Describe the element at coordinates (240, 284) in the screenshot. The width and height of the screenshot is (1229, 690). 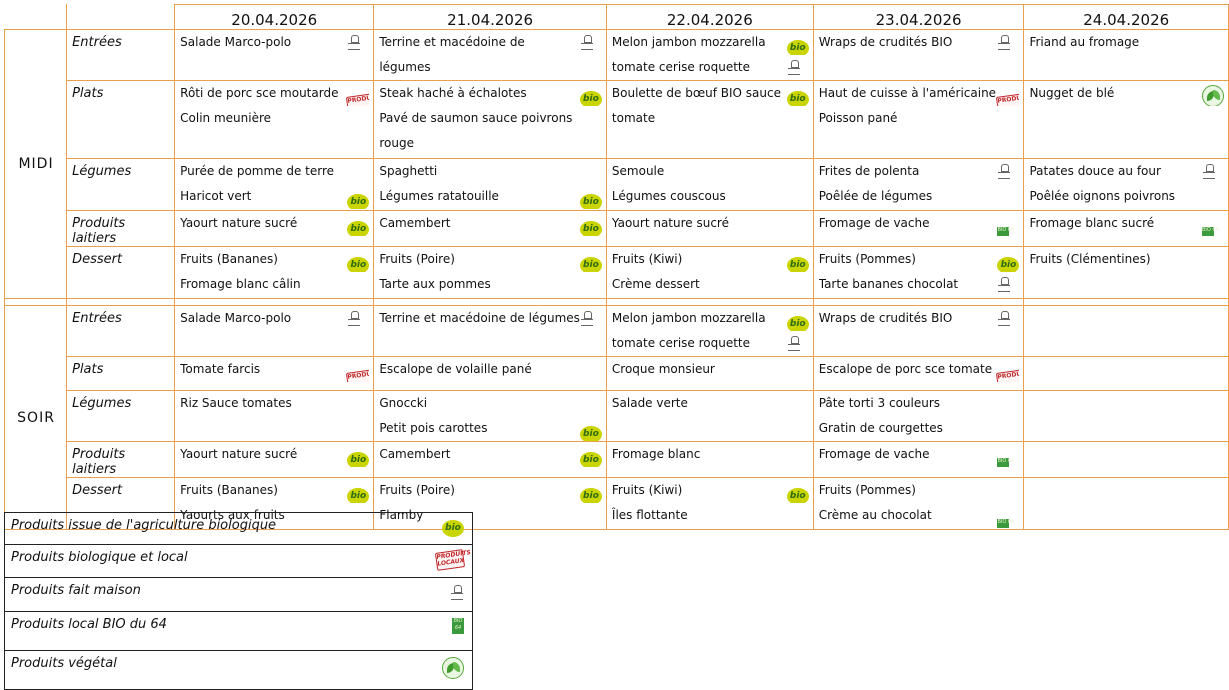
I see `dish-name: Fromage blanc câlin` at that location.